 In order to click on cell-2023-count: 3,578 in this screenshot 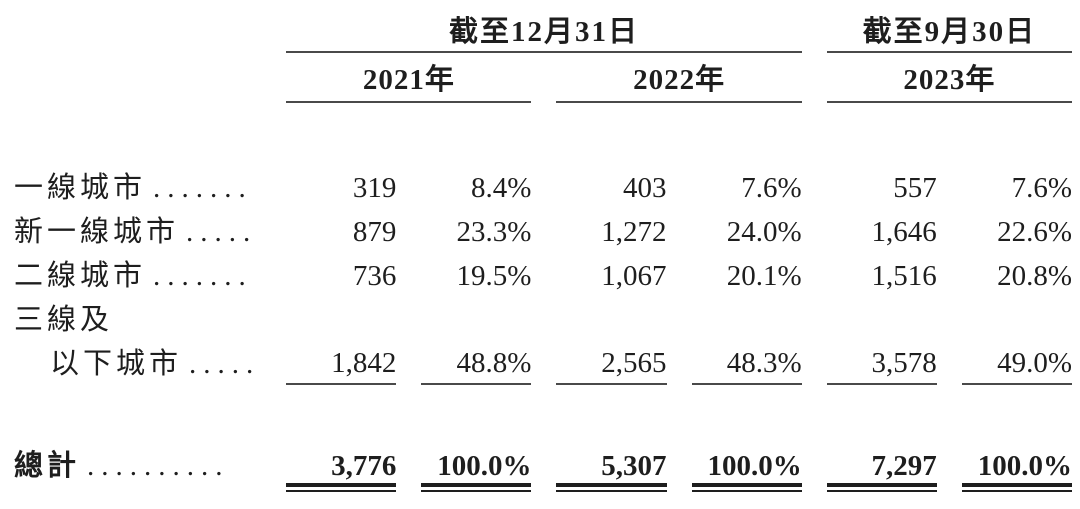, I will do `click(881, 362)`.